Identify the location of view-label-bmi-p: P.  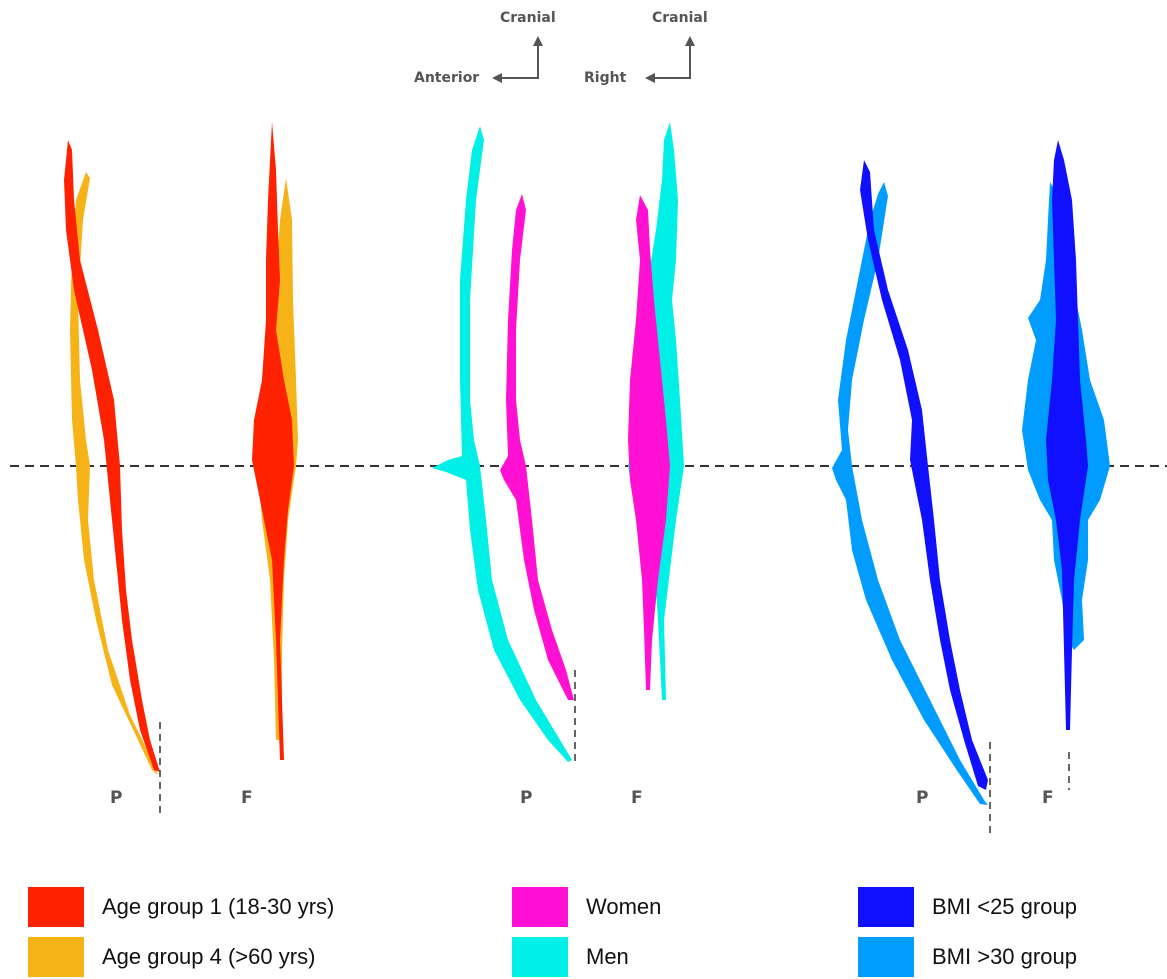
(922, 798).